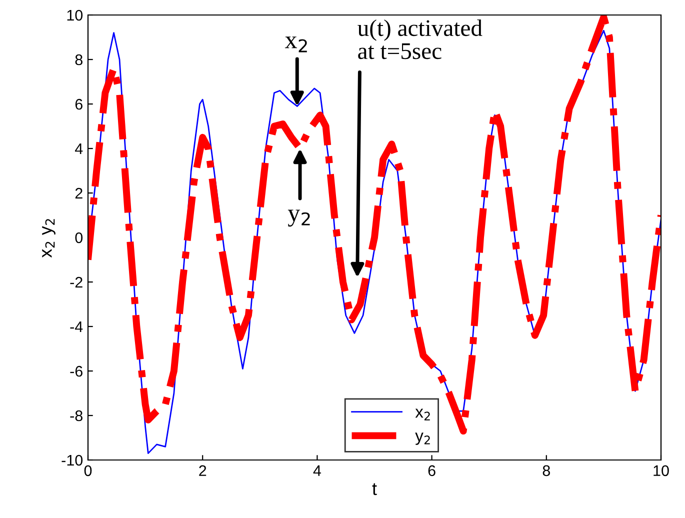 The image size is (685, 518). What do you see at coordinates (432, 470) in the screenshot?
I see `x-tick-label: 6` at bounding box center [432, 470].